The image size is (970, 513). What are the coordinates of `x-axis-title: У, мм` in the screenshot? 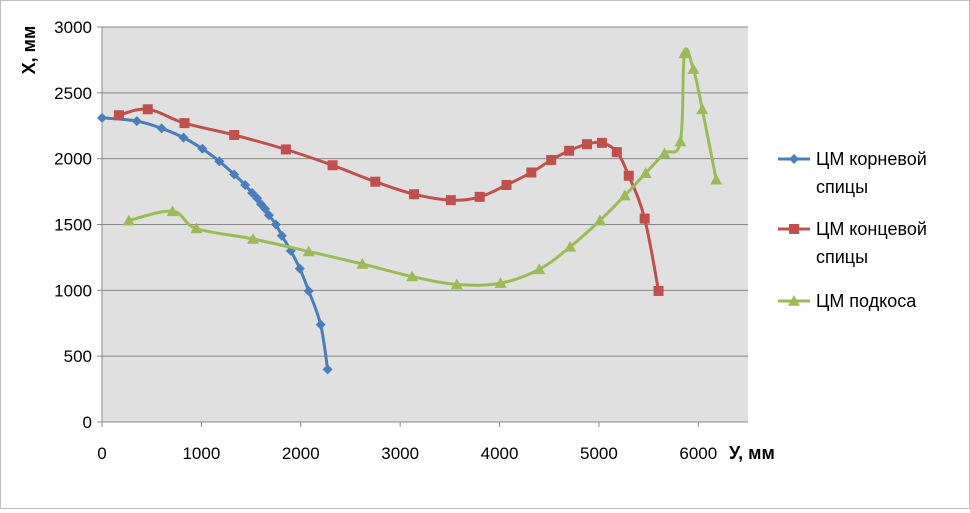 It's located at (752, 453).